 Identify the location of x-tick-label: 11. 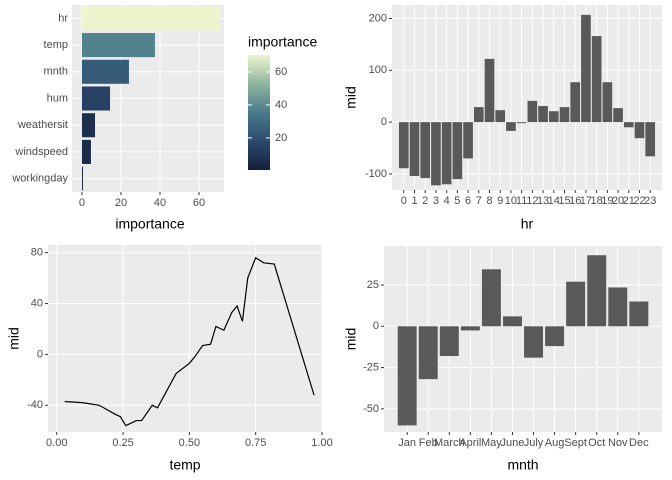
(521, 201).